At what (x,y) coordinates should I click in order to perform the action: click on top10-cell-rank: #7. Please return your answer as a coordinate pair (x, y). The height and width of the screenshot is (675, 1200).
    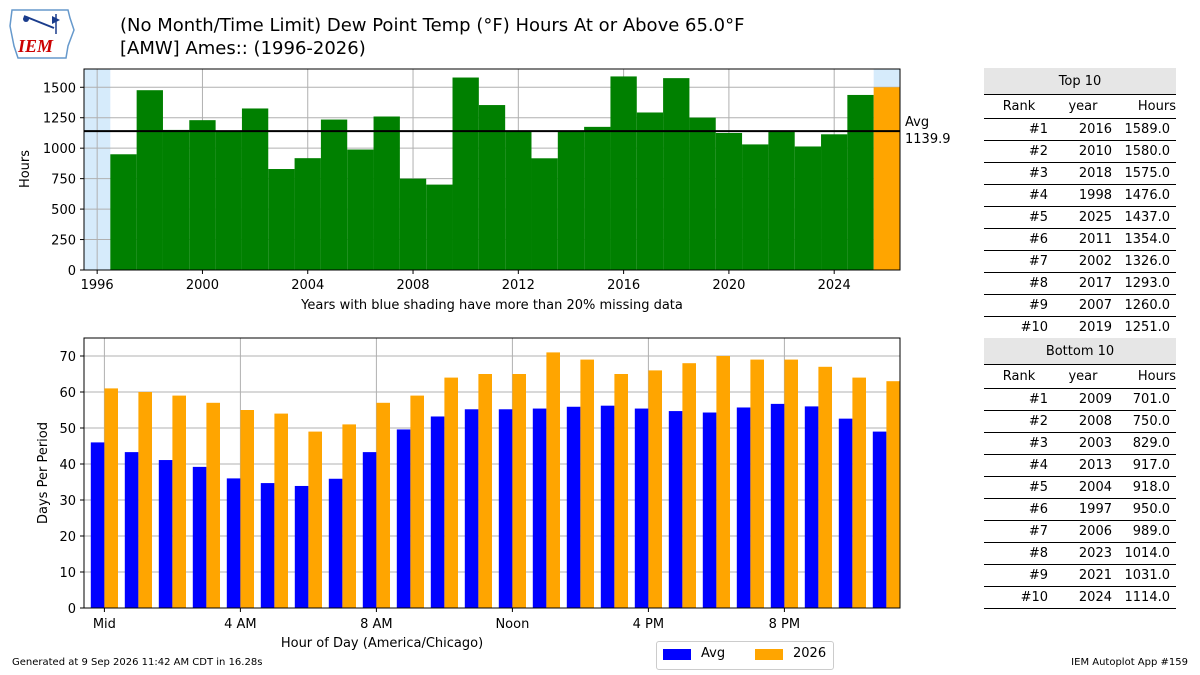
    Looking at the image, I should click on (1019, 261).